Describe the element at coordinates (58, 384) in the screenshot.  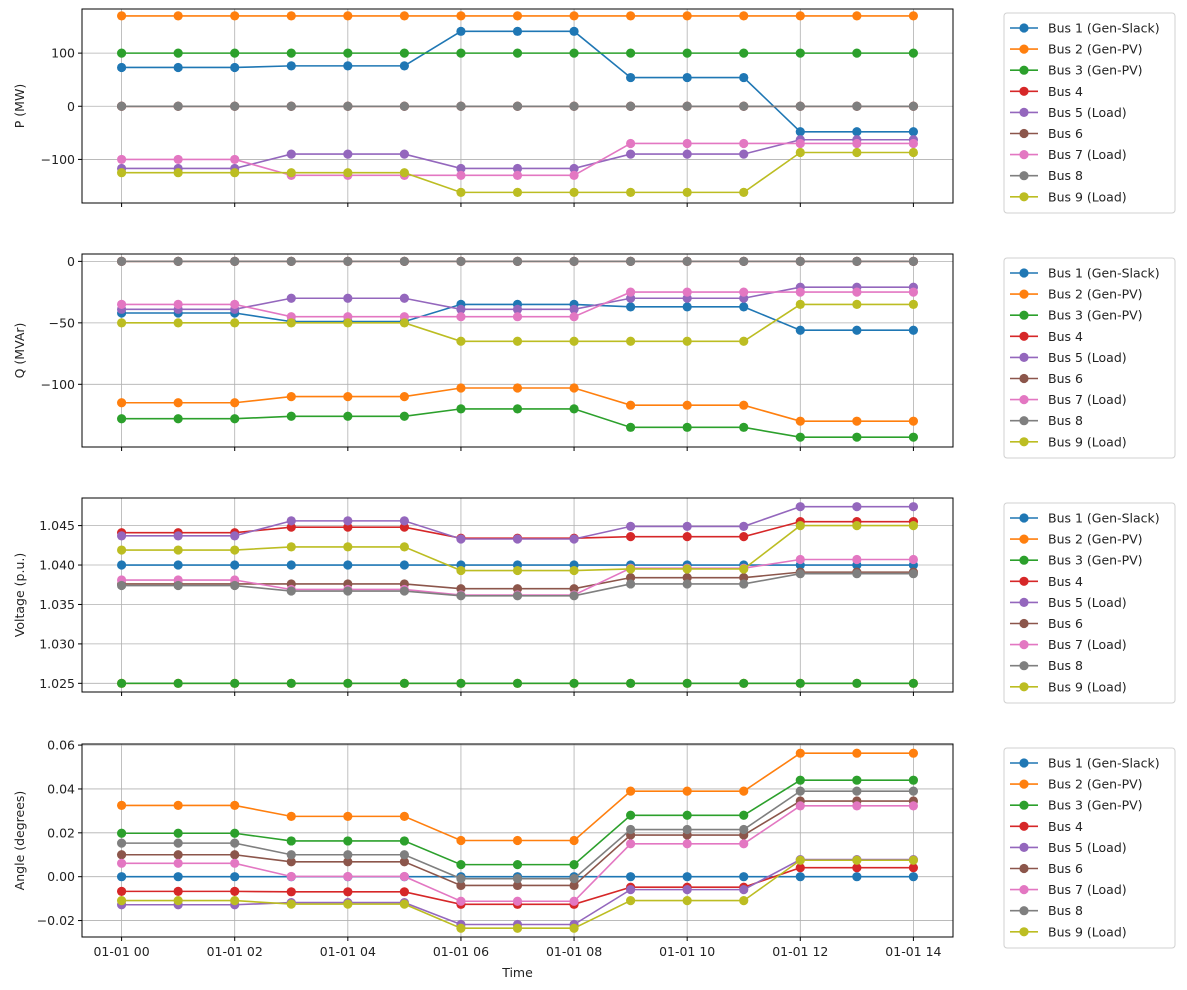
I see `y-tick-label: −100` at that location.